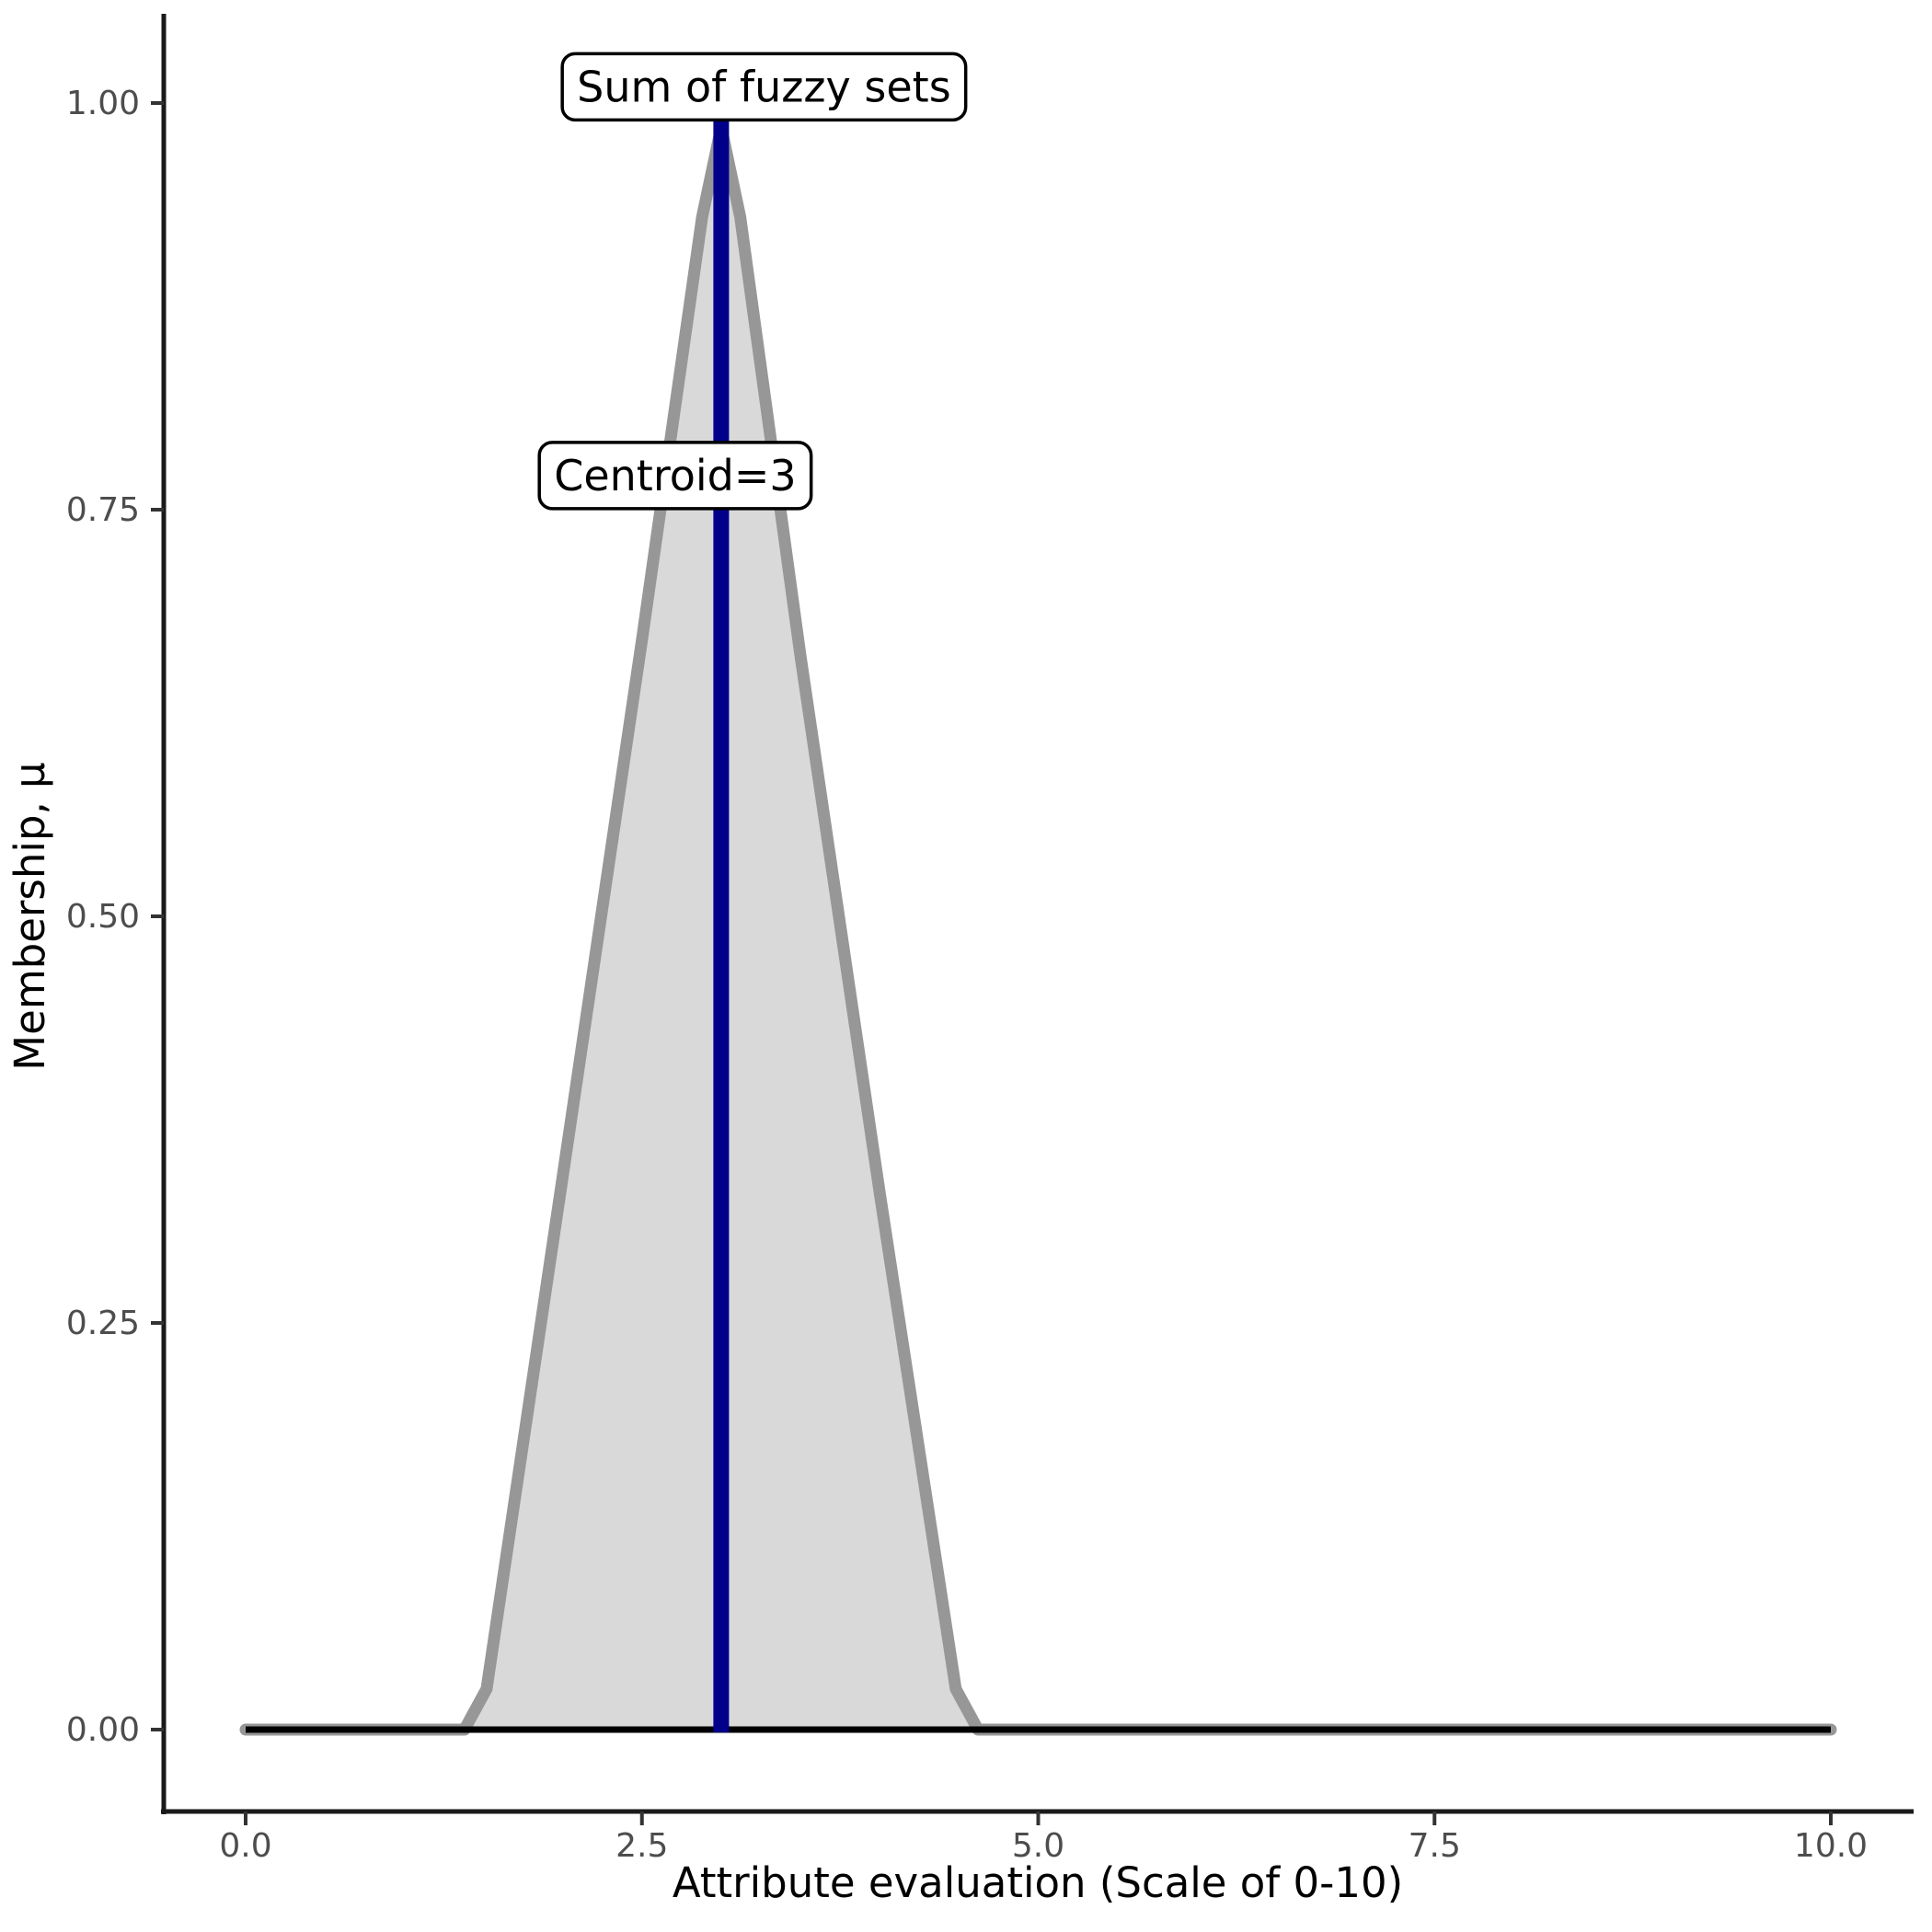 The width and height of the screenshot is (1932, 1932). Describe the element at coordinates (245, 1846) in the screenshot. I see `x-tick-label: 0.0` at that location.